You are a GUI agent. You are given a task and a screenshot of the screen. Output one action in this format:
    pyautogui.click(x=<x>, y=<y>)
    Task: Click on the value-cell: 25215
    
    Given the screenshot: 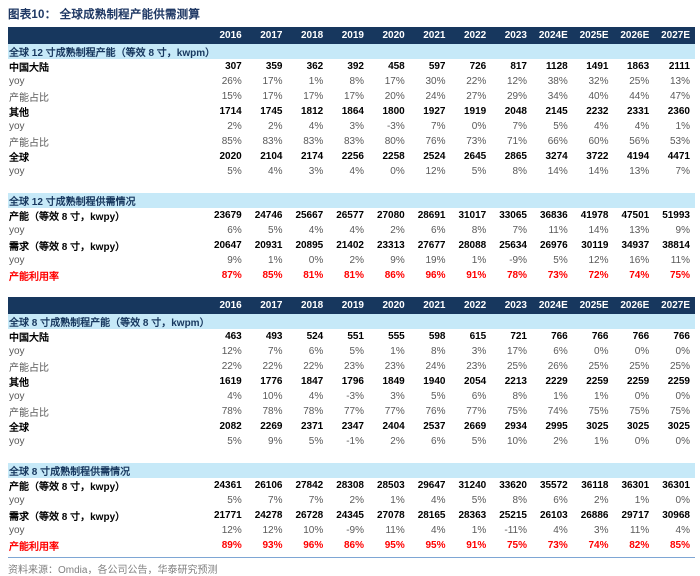 What is the action you would take?
    pyautogui.click(x=513, y=515)
    